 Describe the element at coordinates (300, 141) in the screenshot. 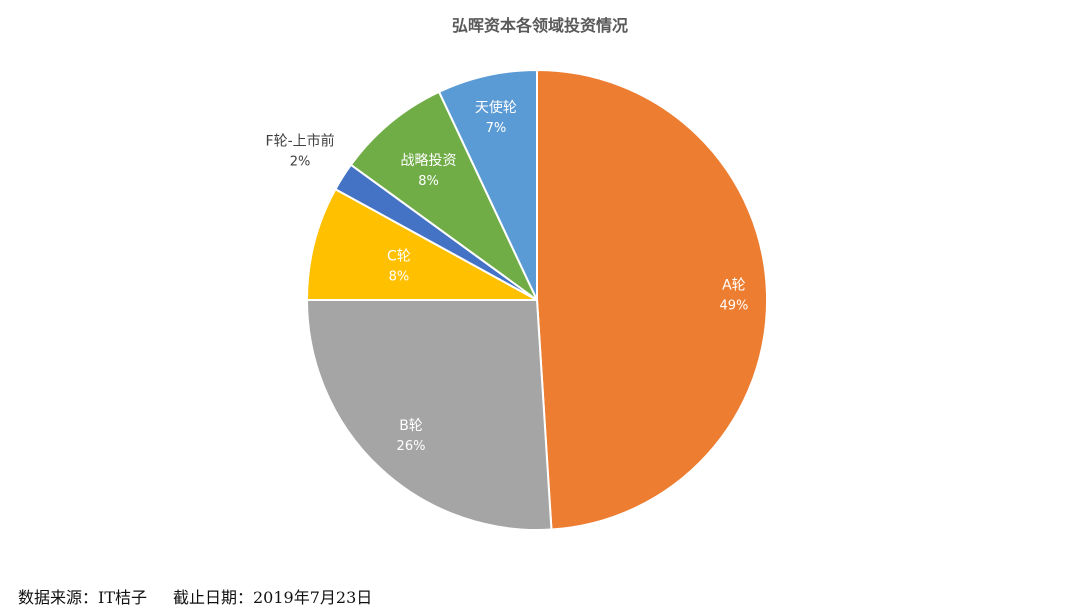

I see `slice-category-label: F轮-上市前` at that location.